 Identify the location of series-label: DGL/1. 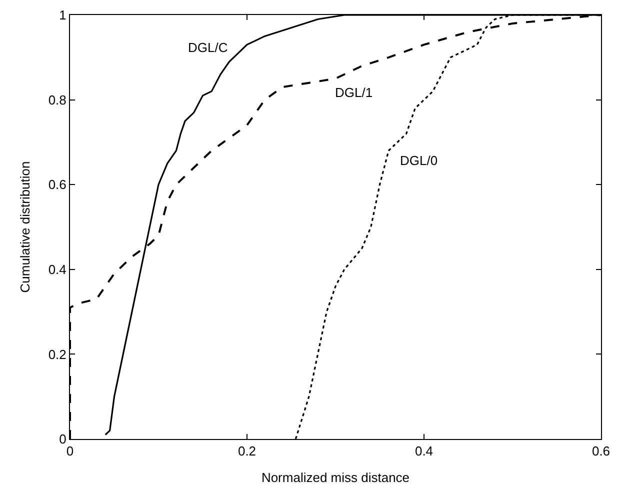
(354, 92).